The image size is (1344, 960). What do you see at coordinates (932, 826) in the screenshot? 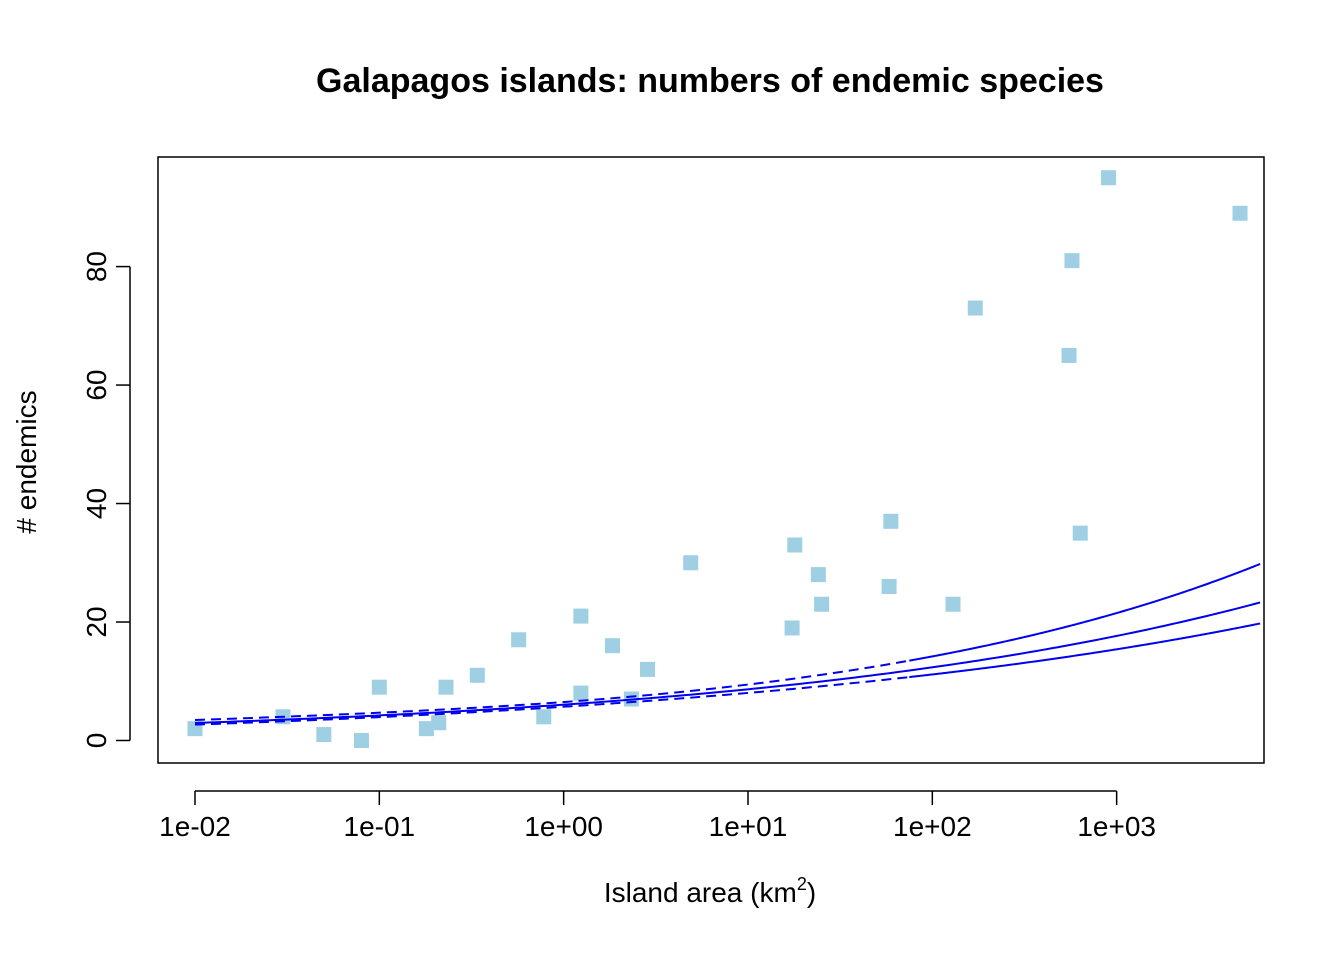
I see `x-tick-label: 1e+02` at bounding box center [932, 826].